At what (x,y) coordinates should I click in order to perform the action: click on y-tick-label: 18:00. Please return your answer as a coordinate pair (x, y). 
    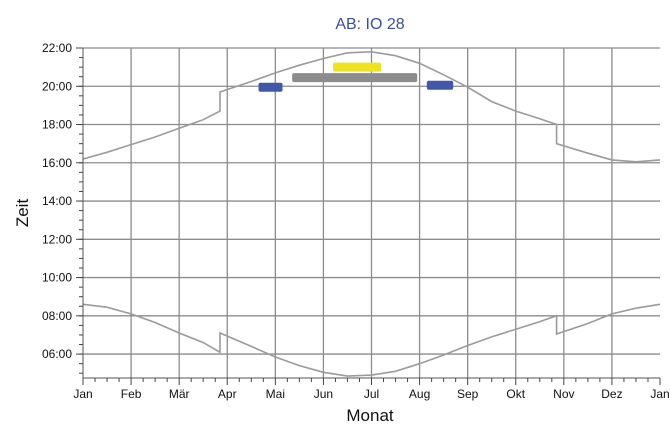
    Looking at the image, I should click on (57, 125).